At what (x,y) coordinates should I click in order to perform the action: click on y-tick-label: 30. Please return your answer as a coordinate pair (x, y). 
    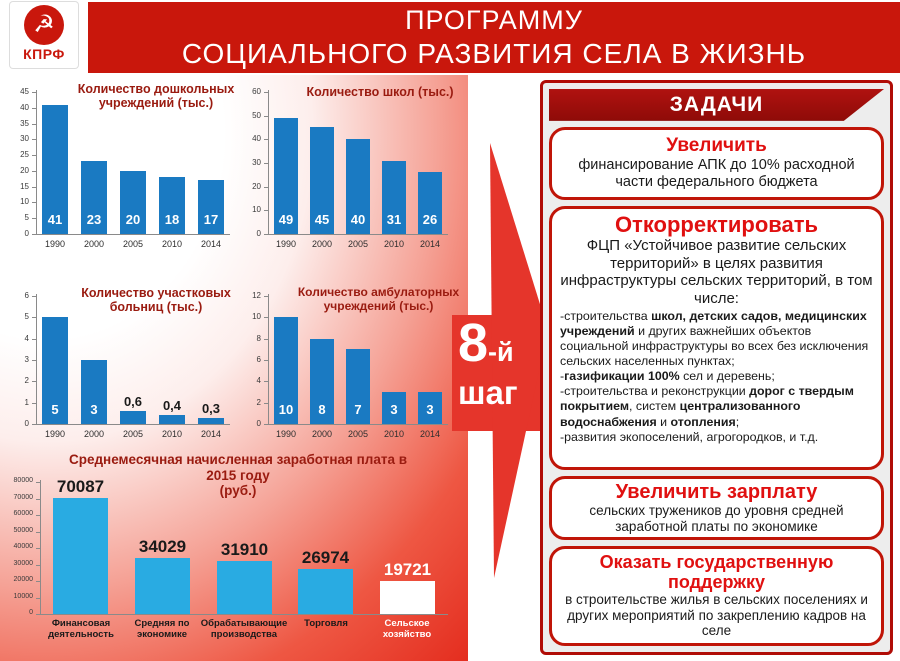
    Looking at the image, I should click on (24, 139).